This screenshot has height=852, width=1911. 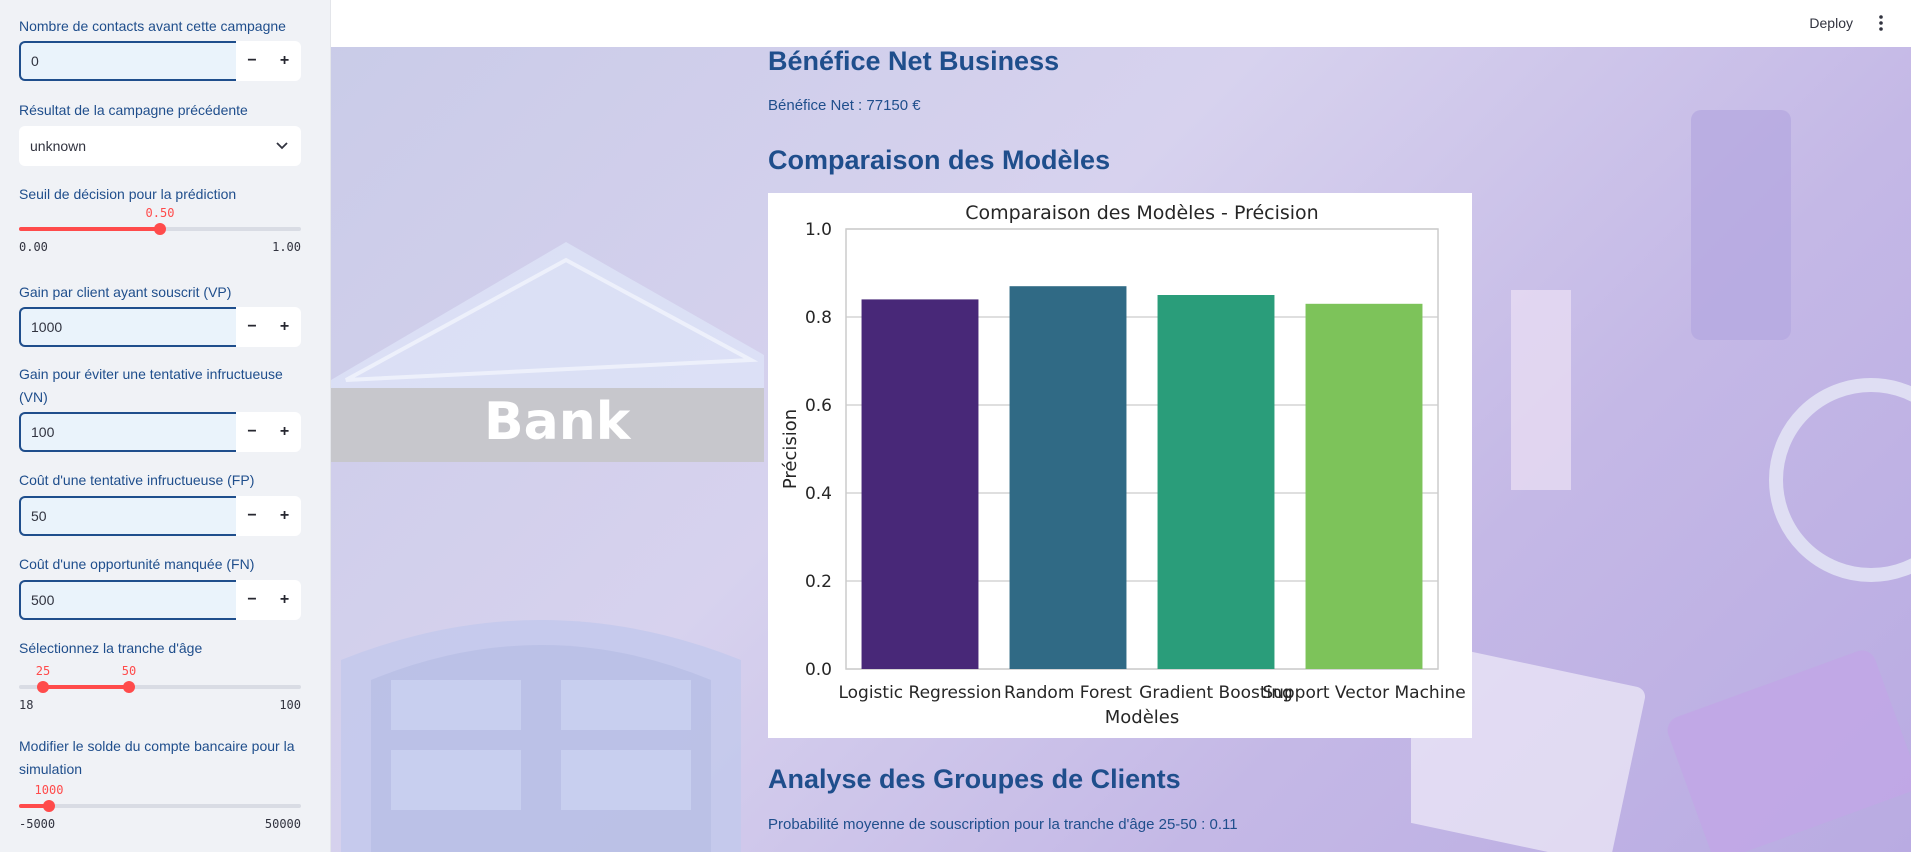 I want to click on balance-value: 1000, so click(x=49, y=790).